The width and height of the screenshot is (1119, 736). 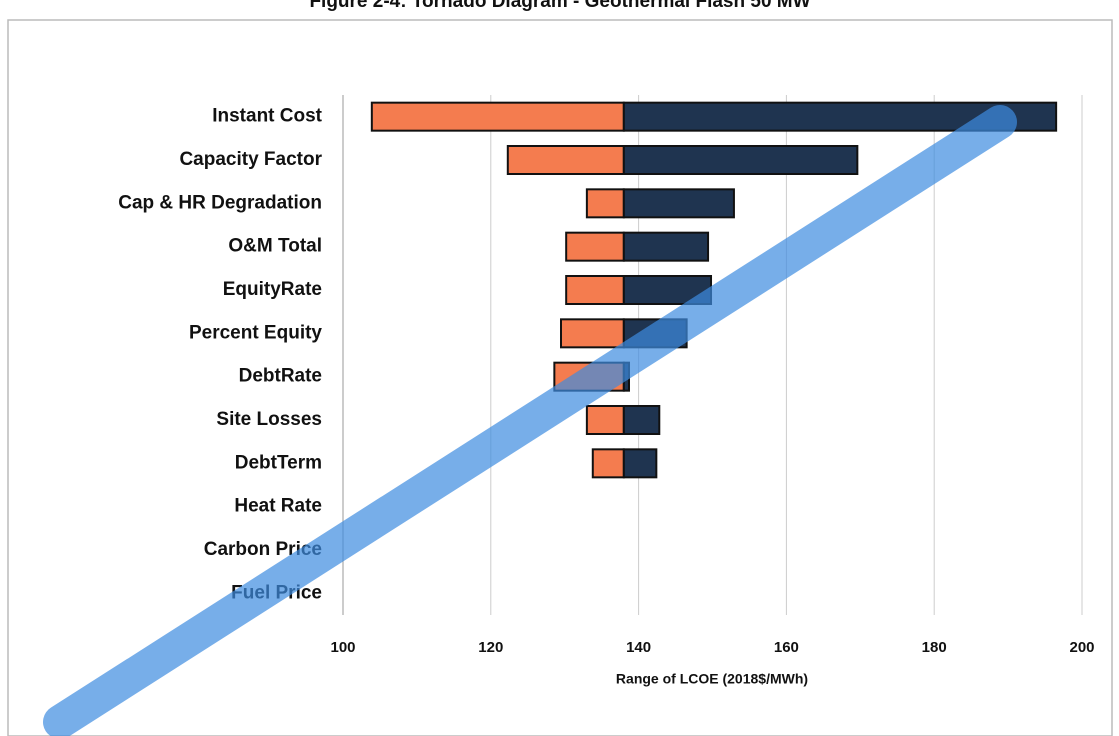 I want to click on category-label: Cap & HR Degradation, so click(x=220, y=202).